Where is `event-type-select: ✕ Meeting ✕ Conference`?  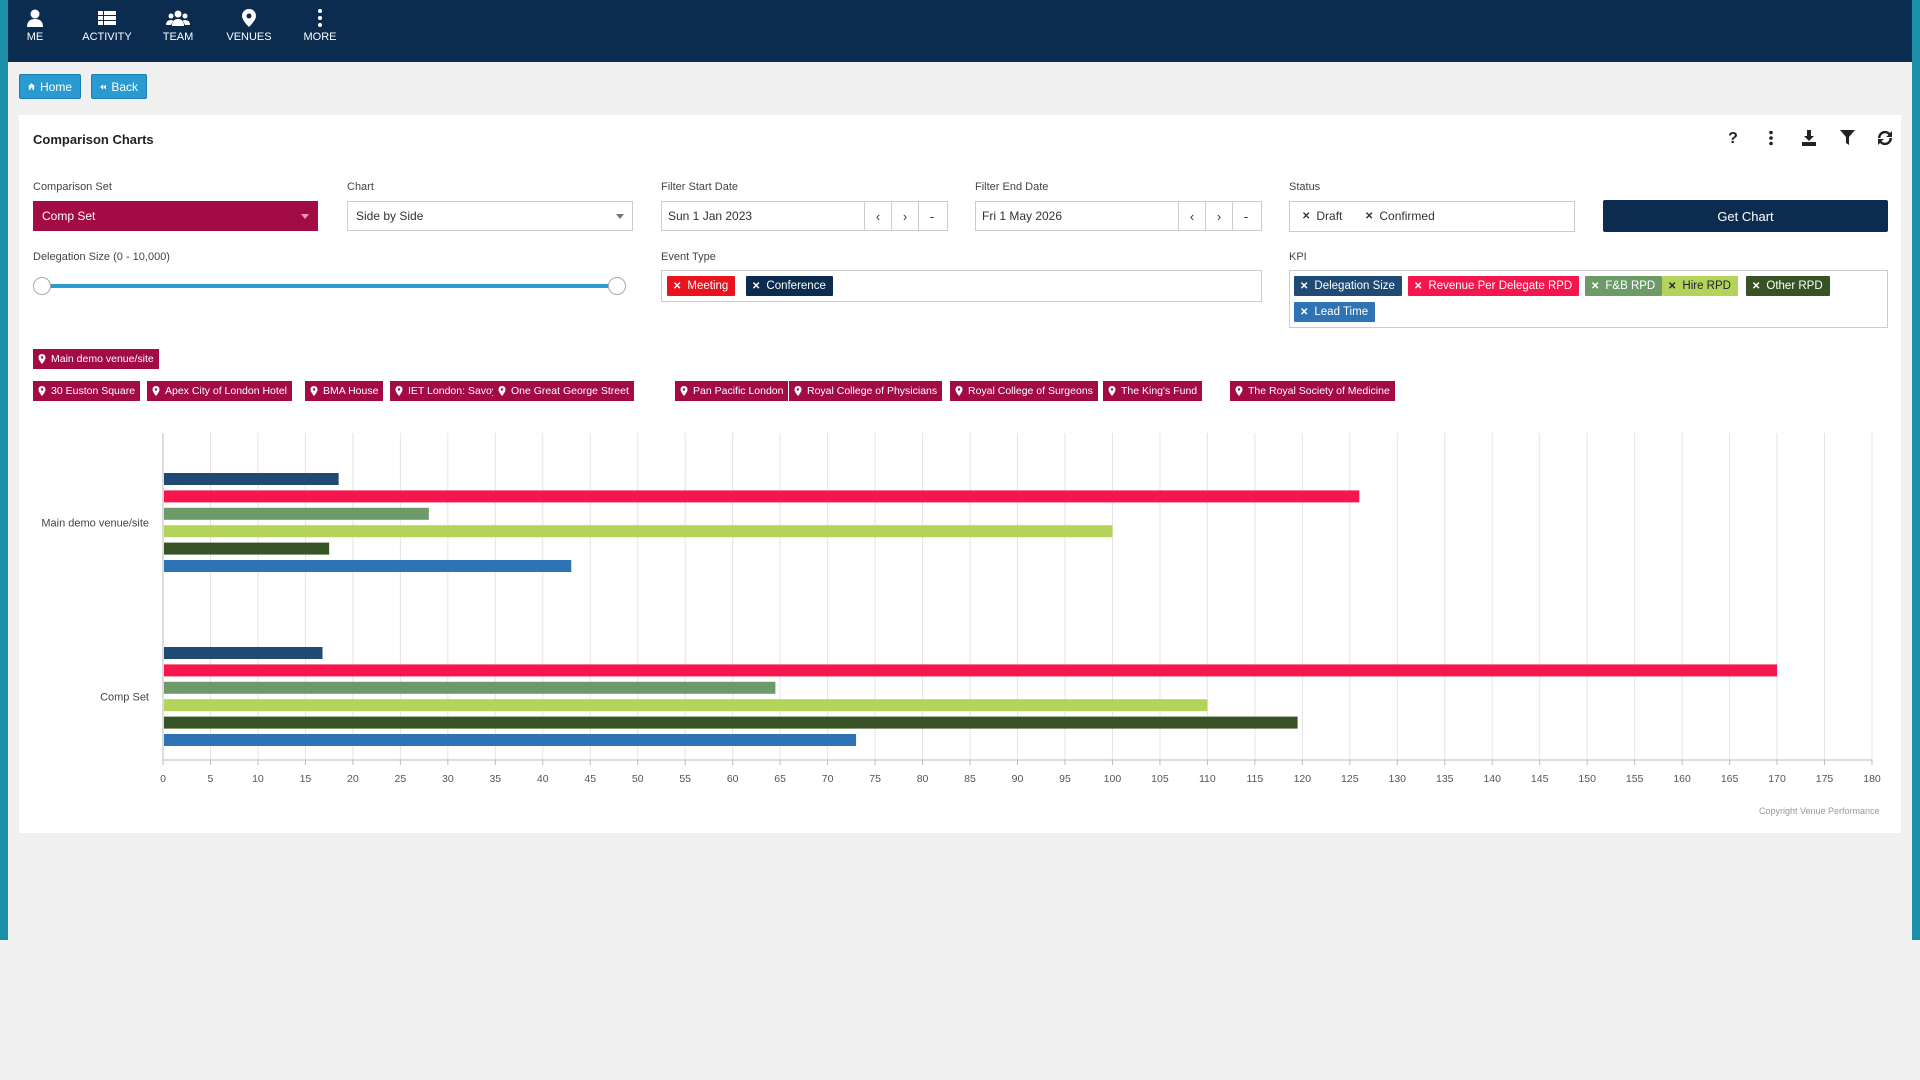
event-type-select: ✕ Meeting ✕ Conference is located at coordinates (961, 286).